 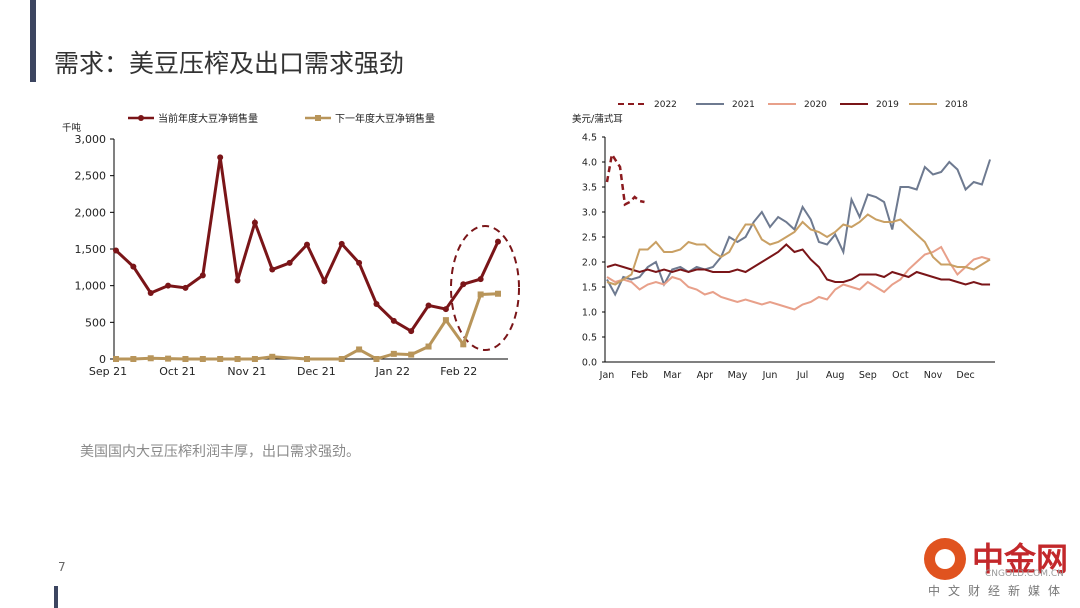 What do you see at coordinates (177, 371) in the screenshot?
I see `x-tick-label: Oct 21` at bounding box center [177, 371].